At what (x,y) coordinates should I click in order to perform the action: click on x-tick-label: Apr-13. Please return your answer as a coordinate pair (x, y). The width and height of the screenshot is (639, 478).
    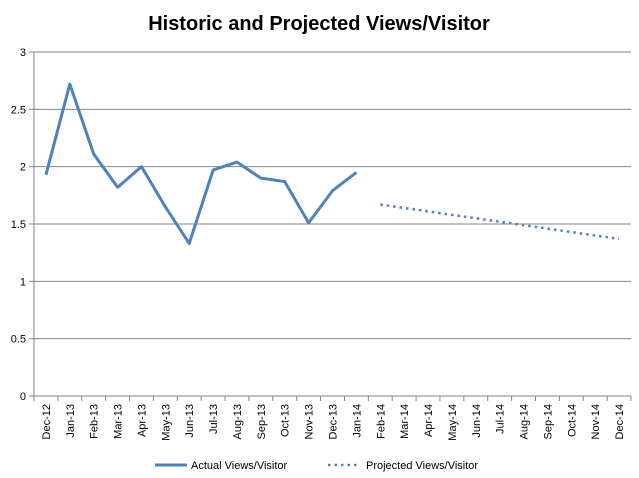
    Looking at the image, I should click on (142, 420).